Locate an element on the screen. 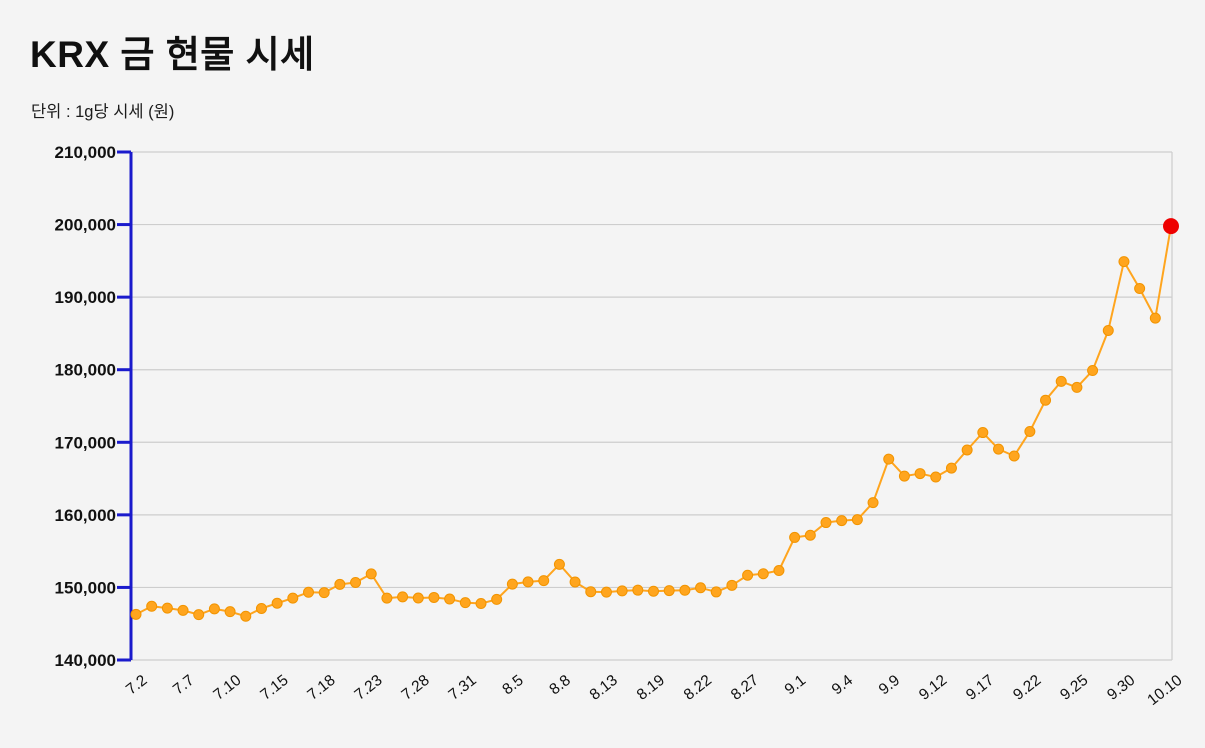 The height and width of the screenshot is (748, 1205). y-tick-label: 150,000 is located at coordinates (85, 587).